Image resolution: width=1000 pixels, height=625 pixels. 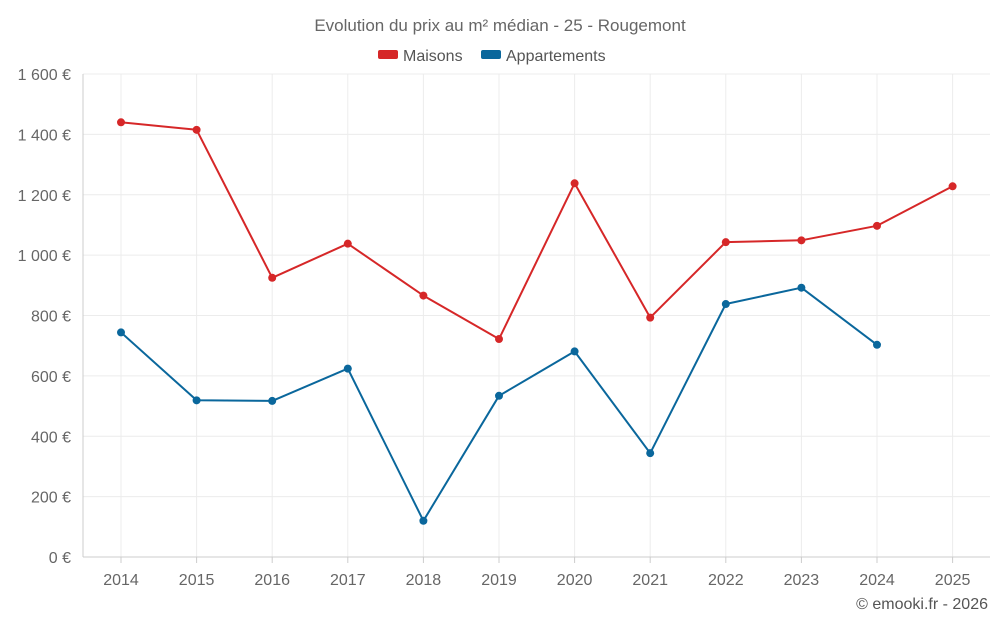 I want to click on legend: Maisons Appartements, so click(x=492, y=56).